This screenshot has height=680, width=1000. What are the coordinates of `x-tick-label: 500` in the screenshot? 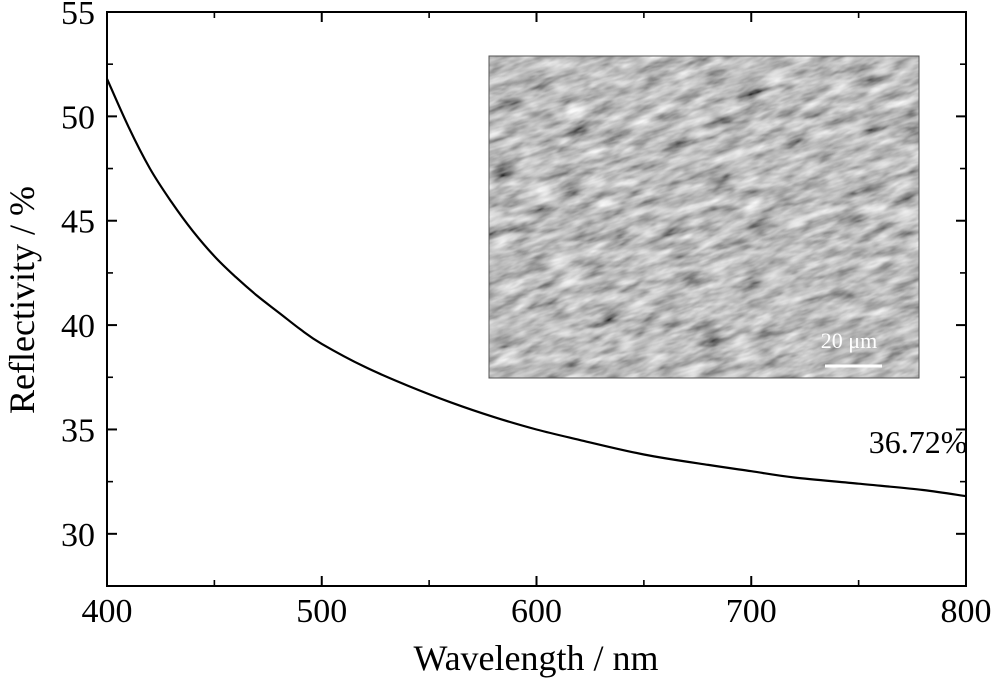 It's located at (321, 611).